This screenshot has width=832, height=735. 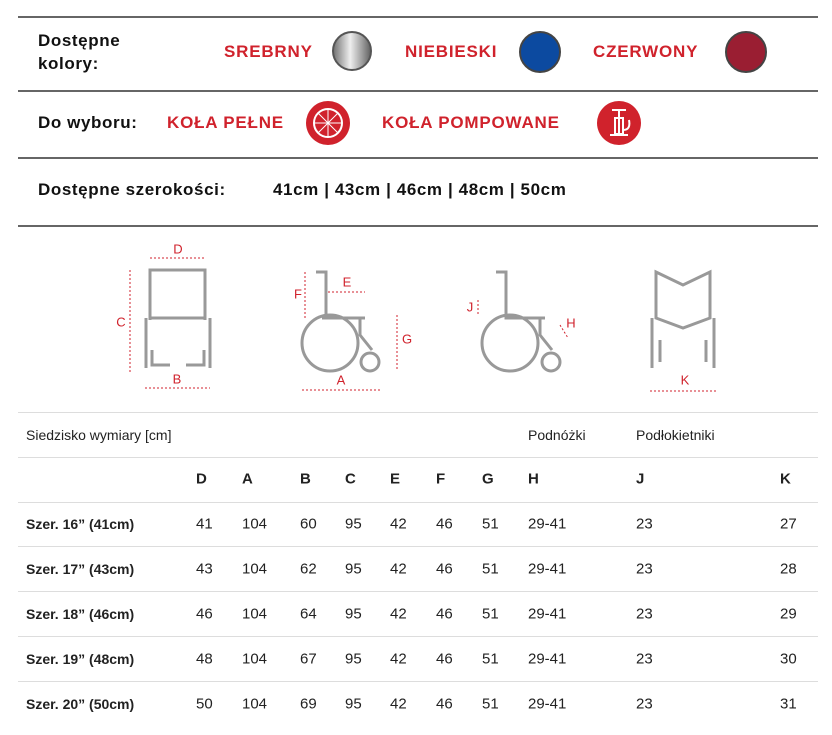 I want to click on table-cell: 43, so click(x=204, y=569).